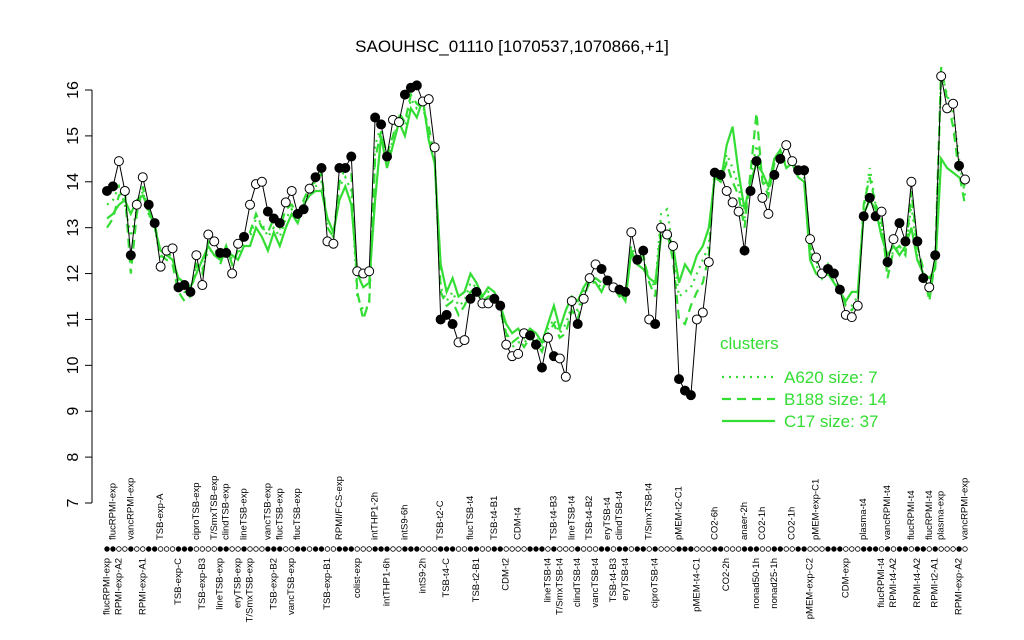 This screenshot has width=1024, height=640. What do you see at coordinates (518, 523) in the screenshot?
I see `x-tick-label: CDM-t4` at bounding box center [518, 523].